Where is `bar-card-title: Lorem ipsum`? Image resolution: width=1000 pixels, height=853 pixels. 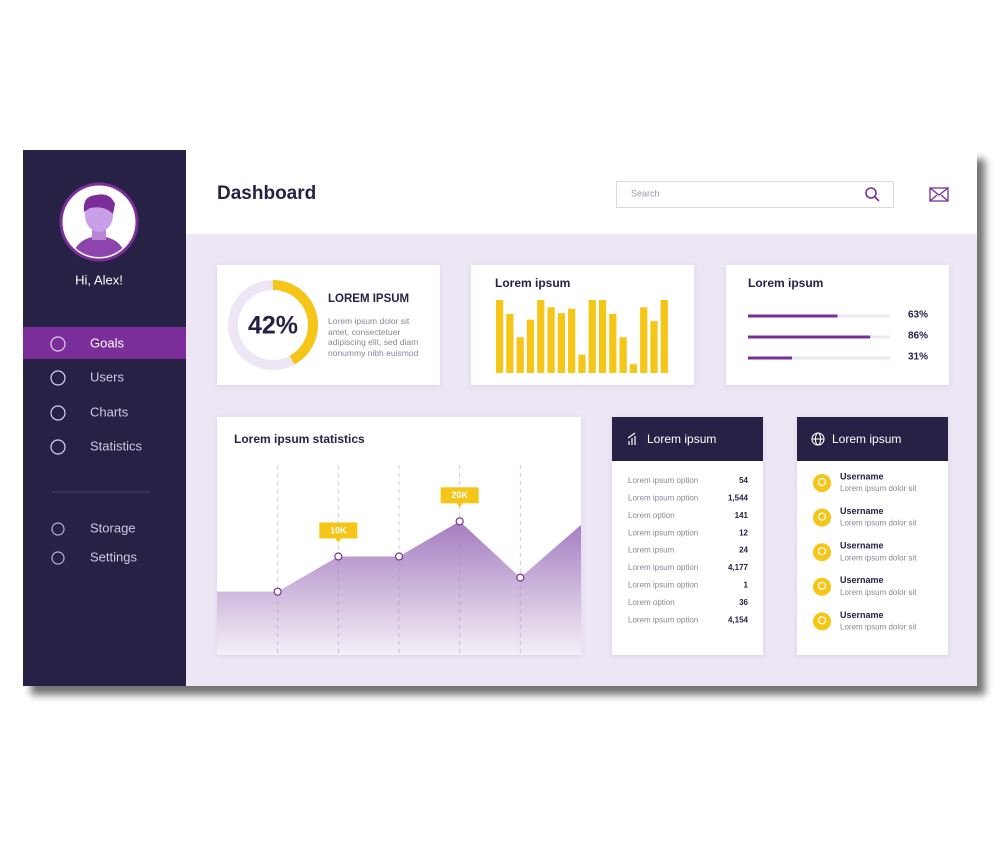
bar-card-title: Lorem ipsum is located at coordinates (532, 283).